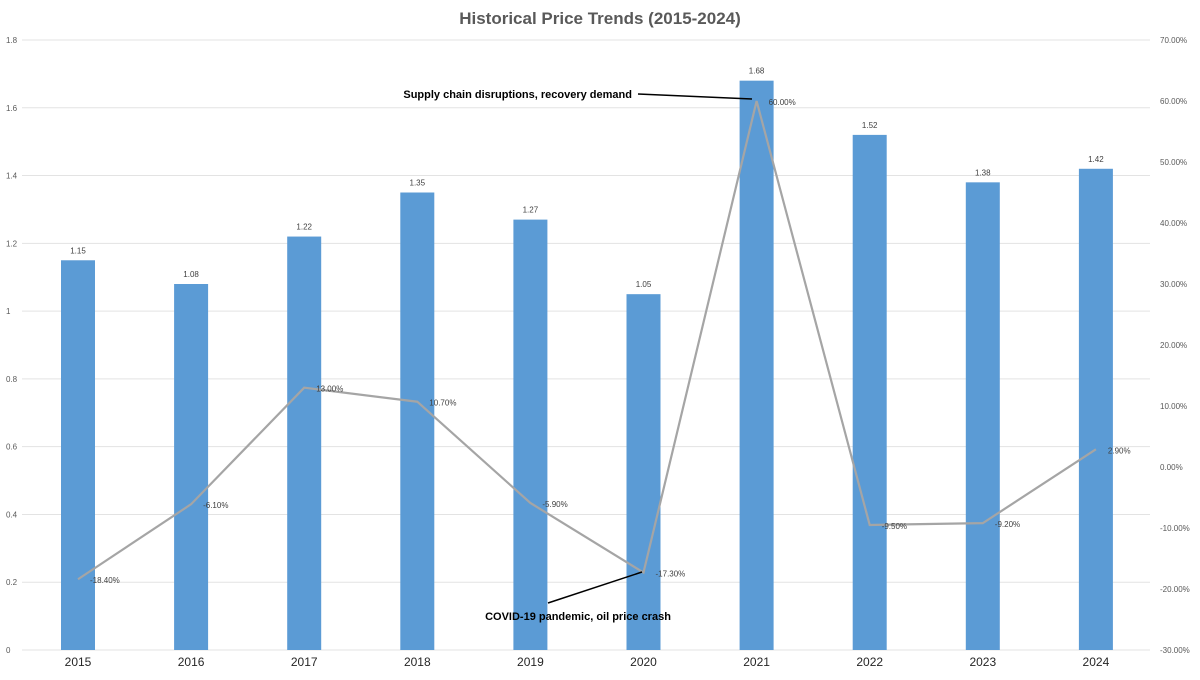 This screenshot has width=1200, height=680. What do you see at coordinates (191, 662) in the screenshot?
I see `x-axis-tick: 2016` at bounding box center [191, 662].